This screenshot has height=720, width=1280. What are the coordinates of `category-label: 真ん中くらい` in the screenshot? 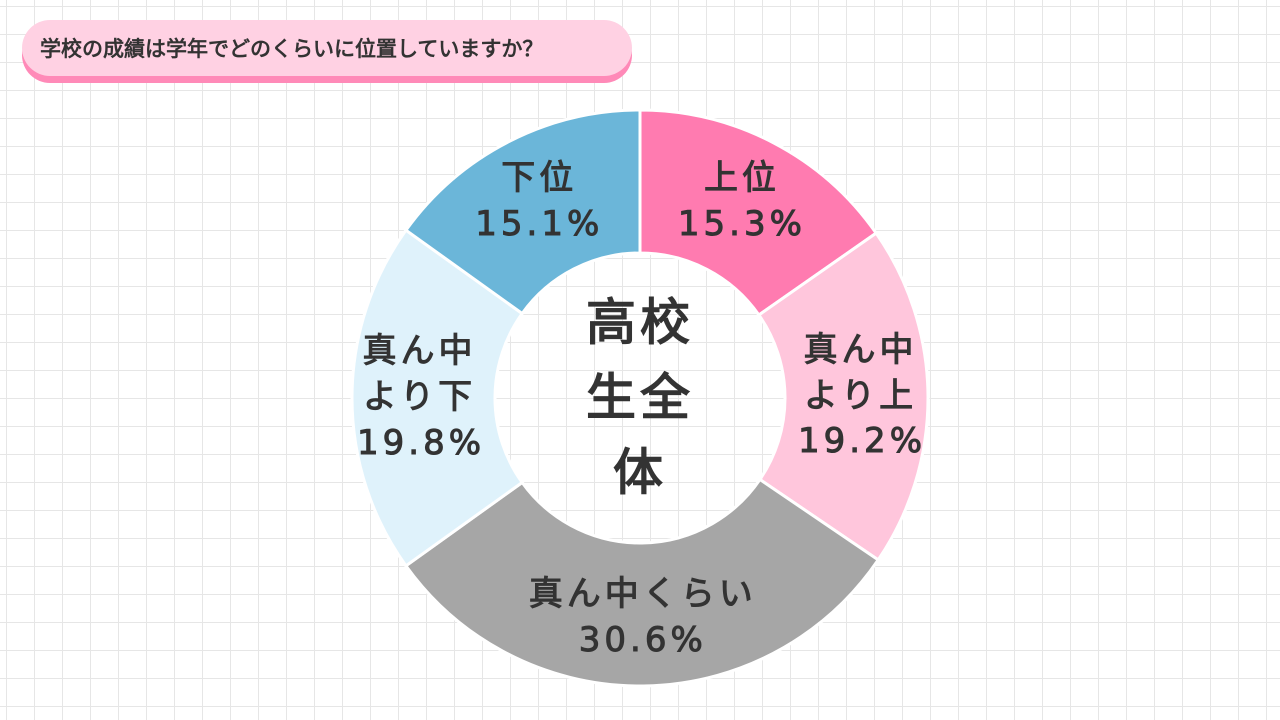 It's located at (642, 594).